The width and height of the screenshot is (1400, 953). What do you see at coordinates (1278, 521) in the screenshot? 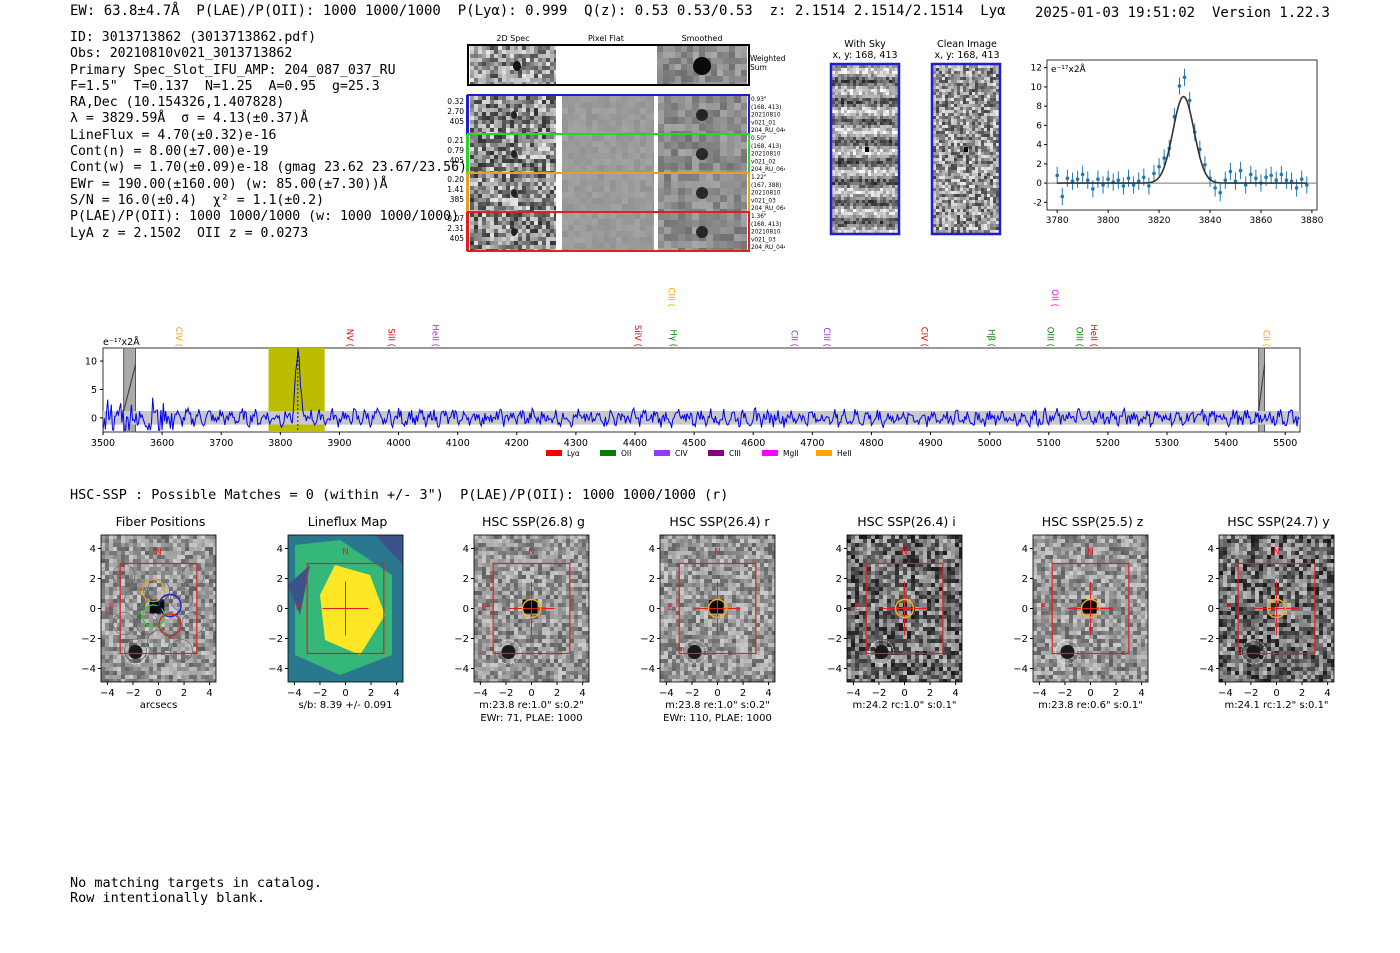
I see `panel-title: HSC SSP(24.7) y` at bounding box center [1278, 521].